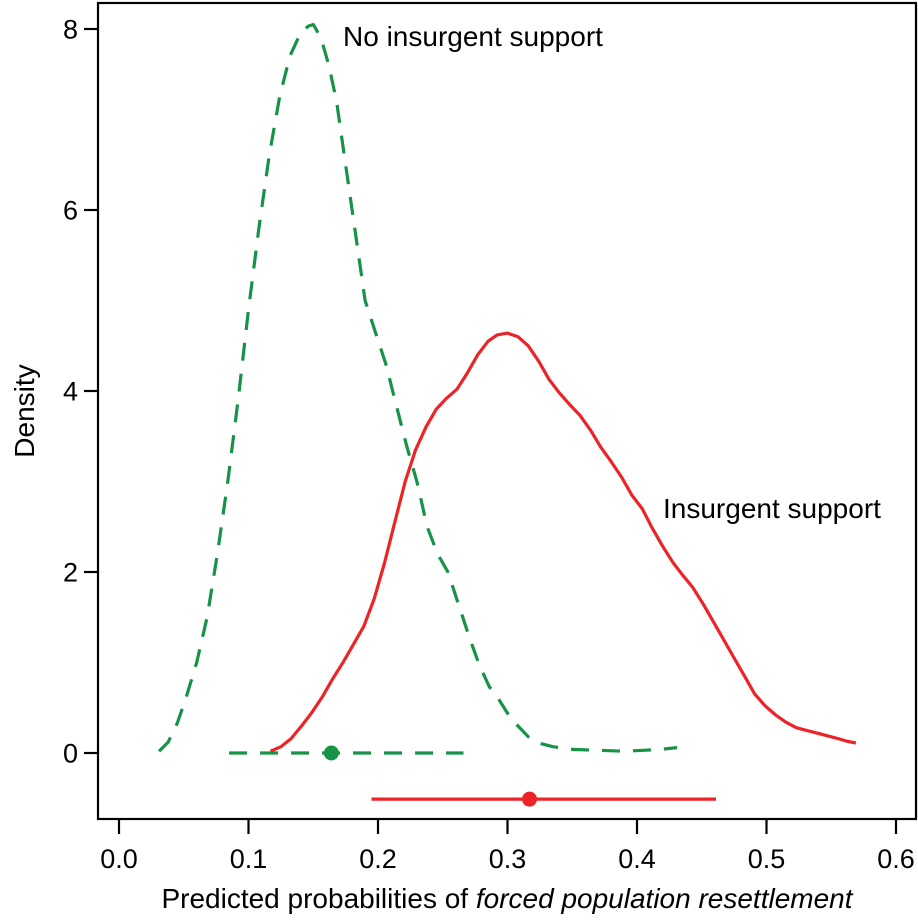 This screenshot has width=918, height=921. What do you see at coordinates (70, 754) in the screenshot?
I see `y-tick-label: 0` at bounding box center [70, 754].